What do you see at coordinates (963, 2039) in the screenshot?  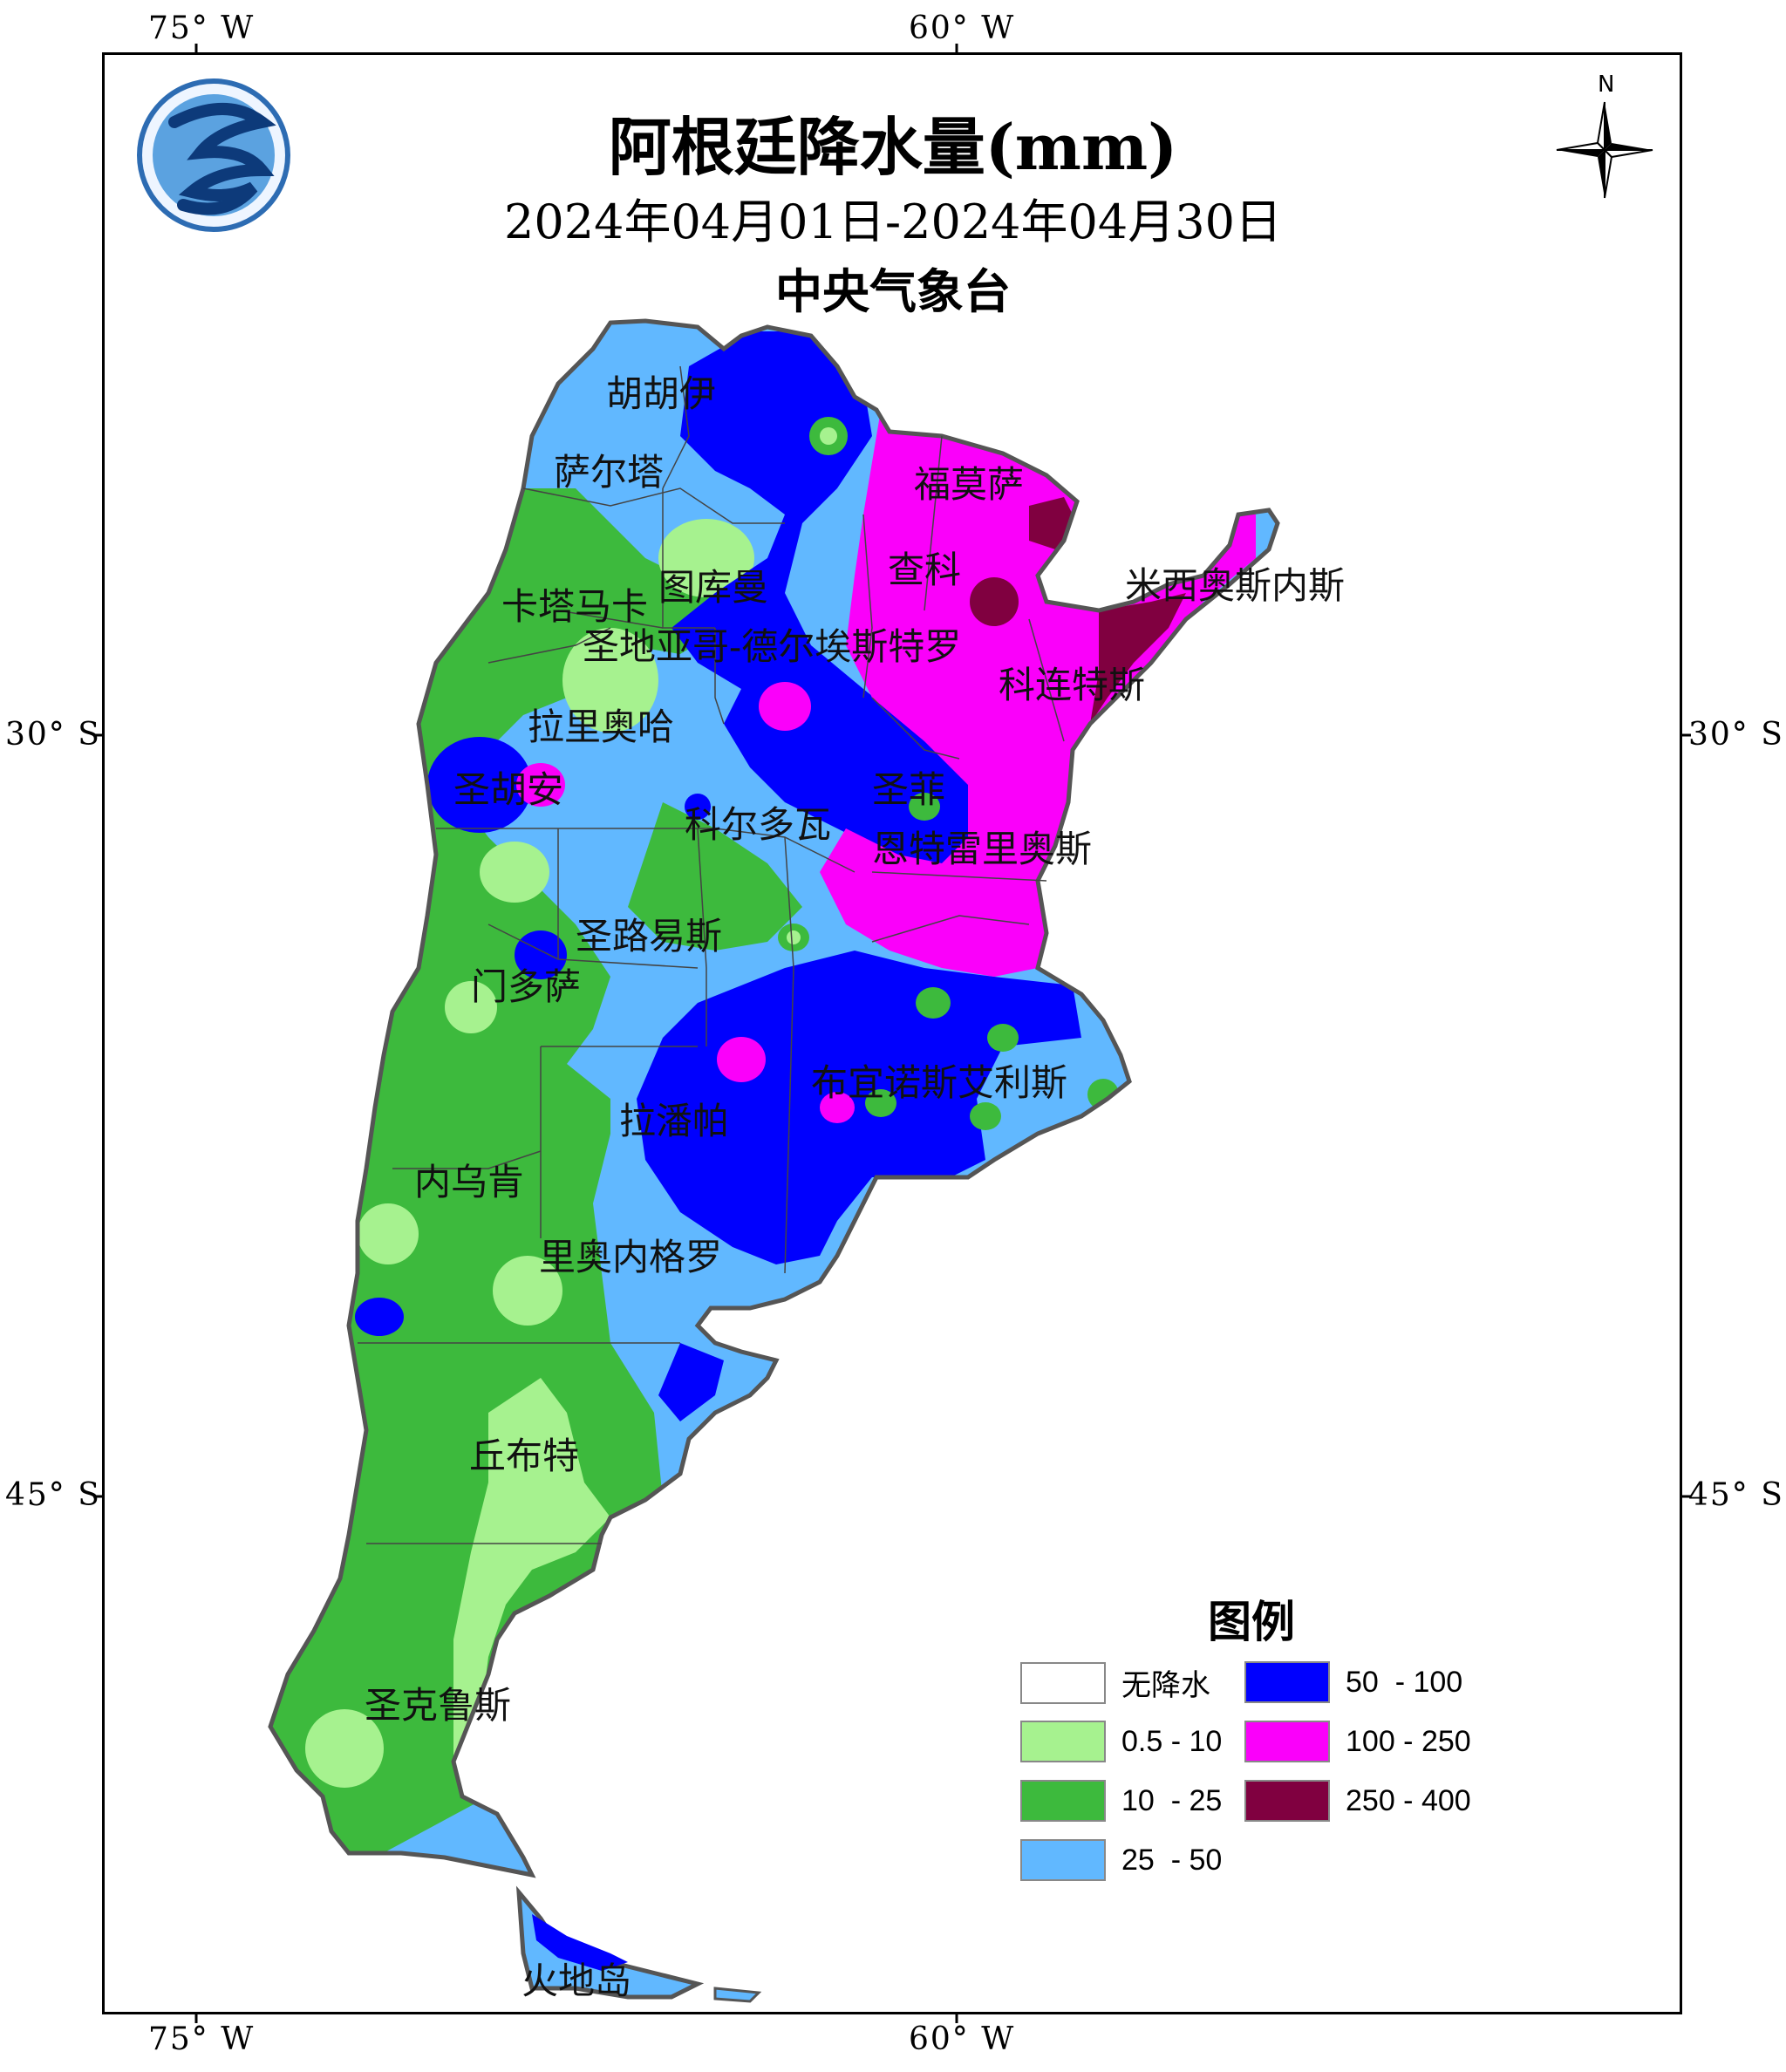 I see `lon-label-bottom-60w: 60° W` at bounding box center [963, 2039].